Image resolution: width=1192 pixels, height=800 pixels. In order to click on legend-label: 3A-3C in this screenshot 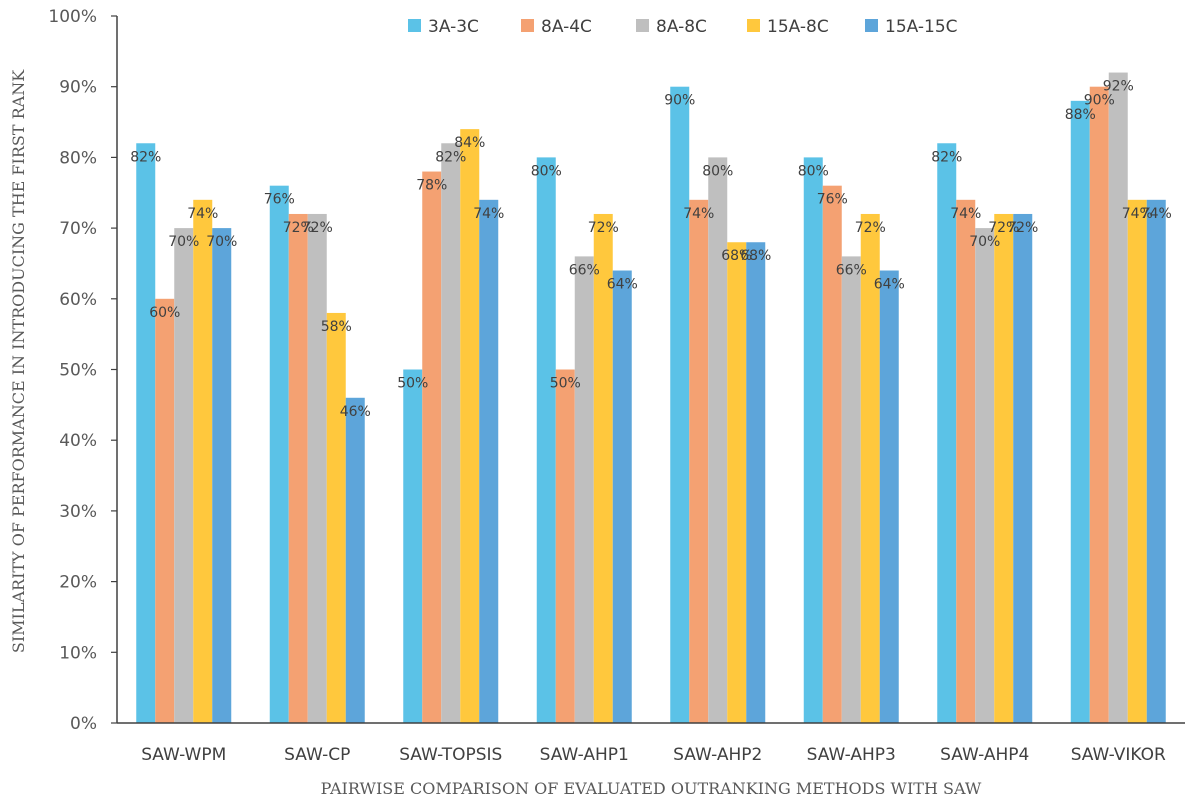, I will do `click(453, 27)`.